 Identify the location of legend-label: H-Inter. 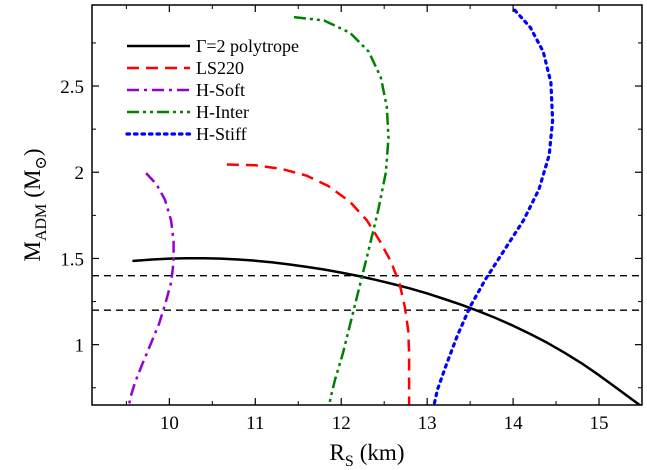
(222, 112).